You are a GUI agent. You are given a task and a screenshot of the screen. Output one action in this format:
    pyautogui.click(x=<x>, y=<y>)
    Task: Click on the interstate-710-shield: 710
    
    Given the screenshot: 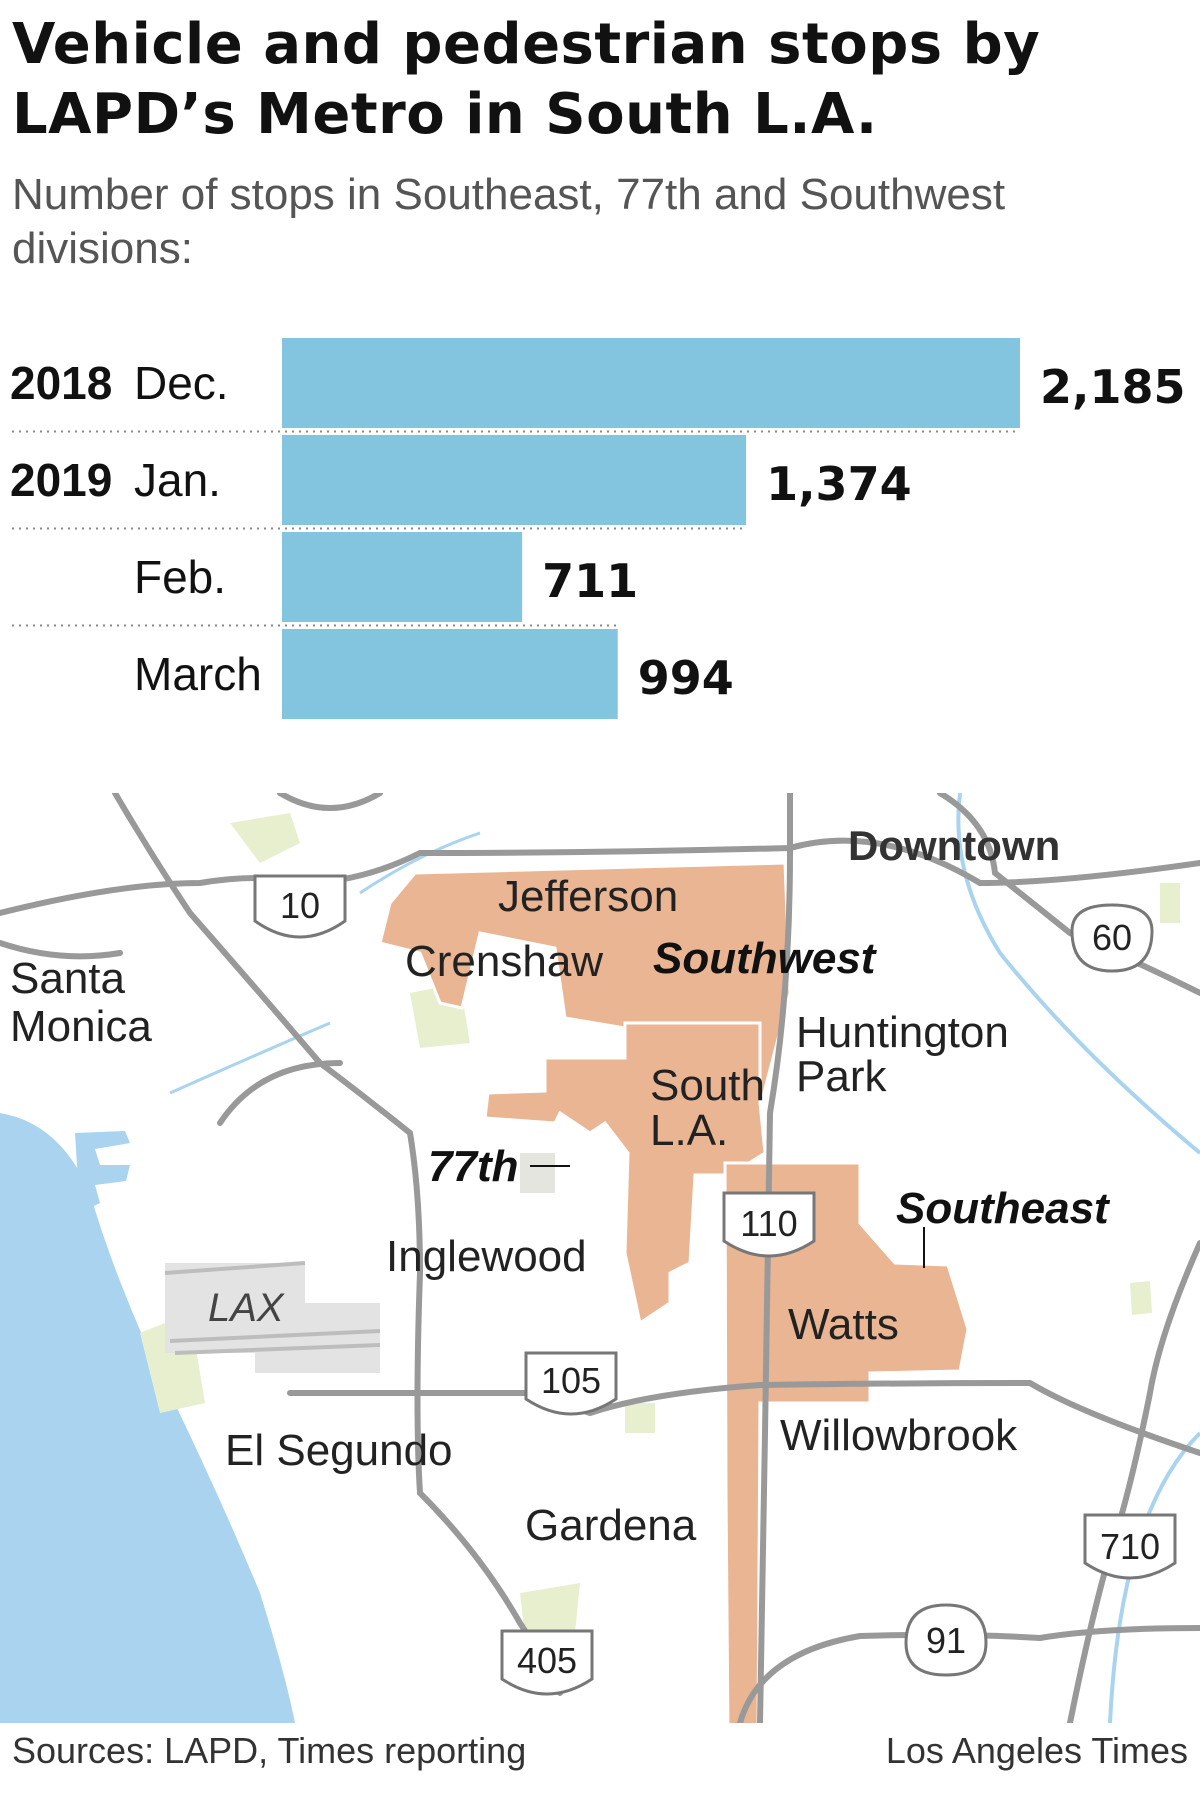 What is the action you would take?
    pyautogui.click(x=1130, y=1546)
    